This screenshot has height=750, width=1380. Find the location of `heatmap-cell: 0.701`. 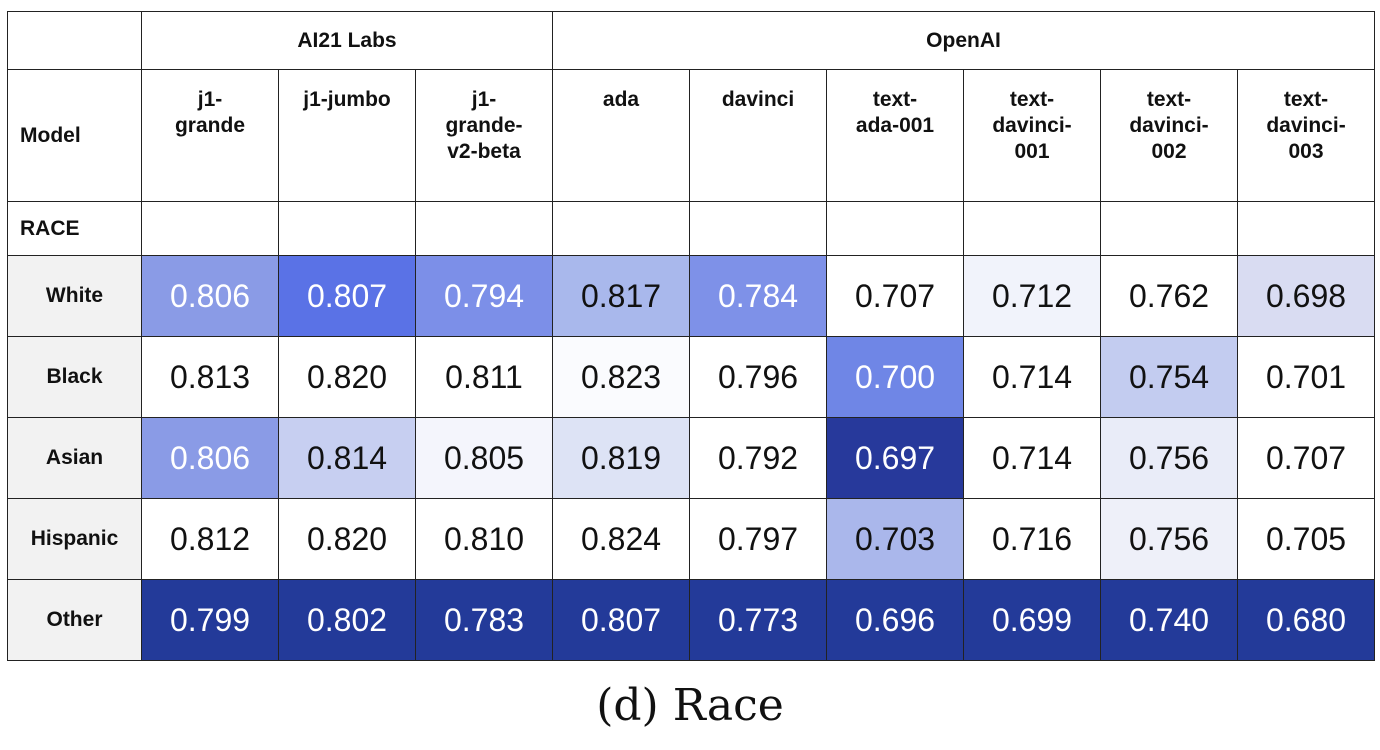

heatmap-cell: 0.701 is located at coordinates (1306, 377).